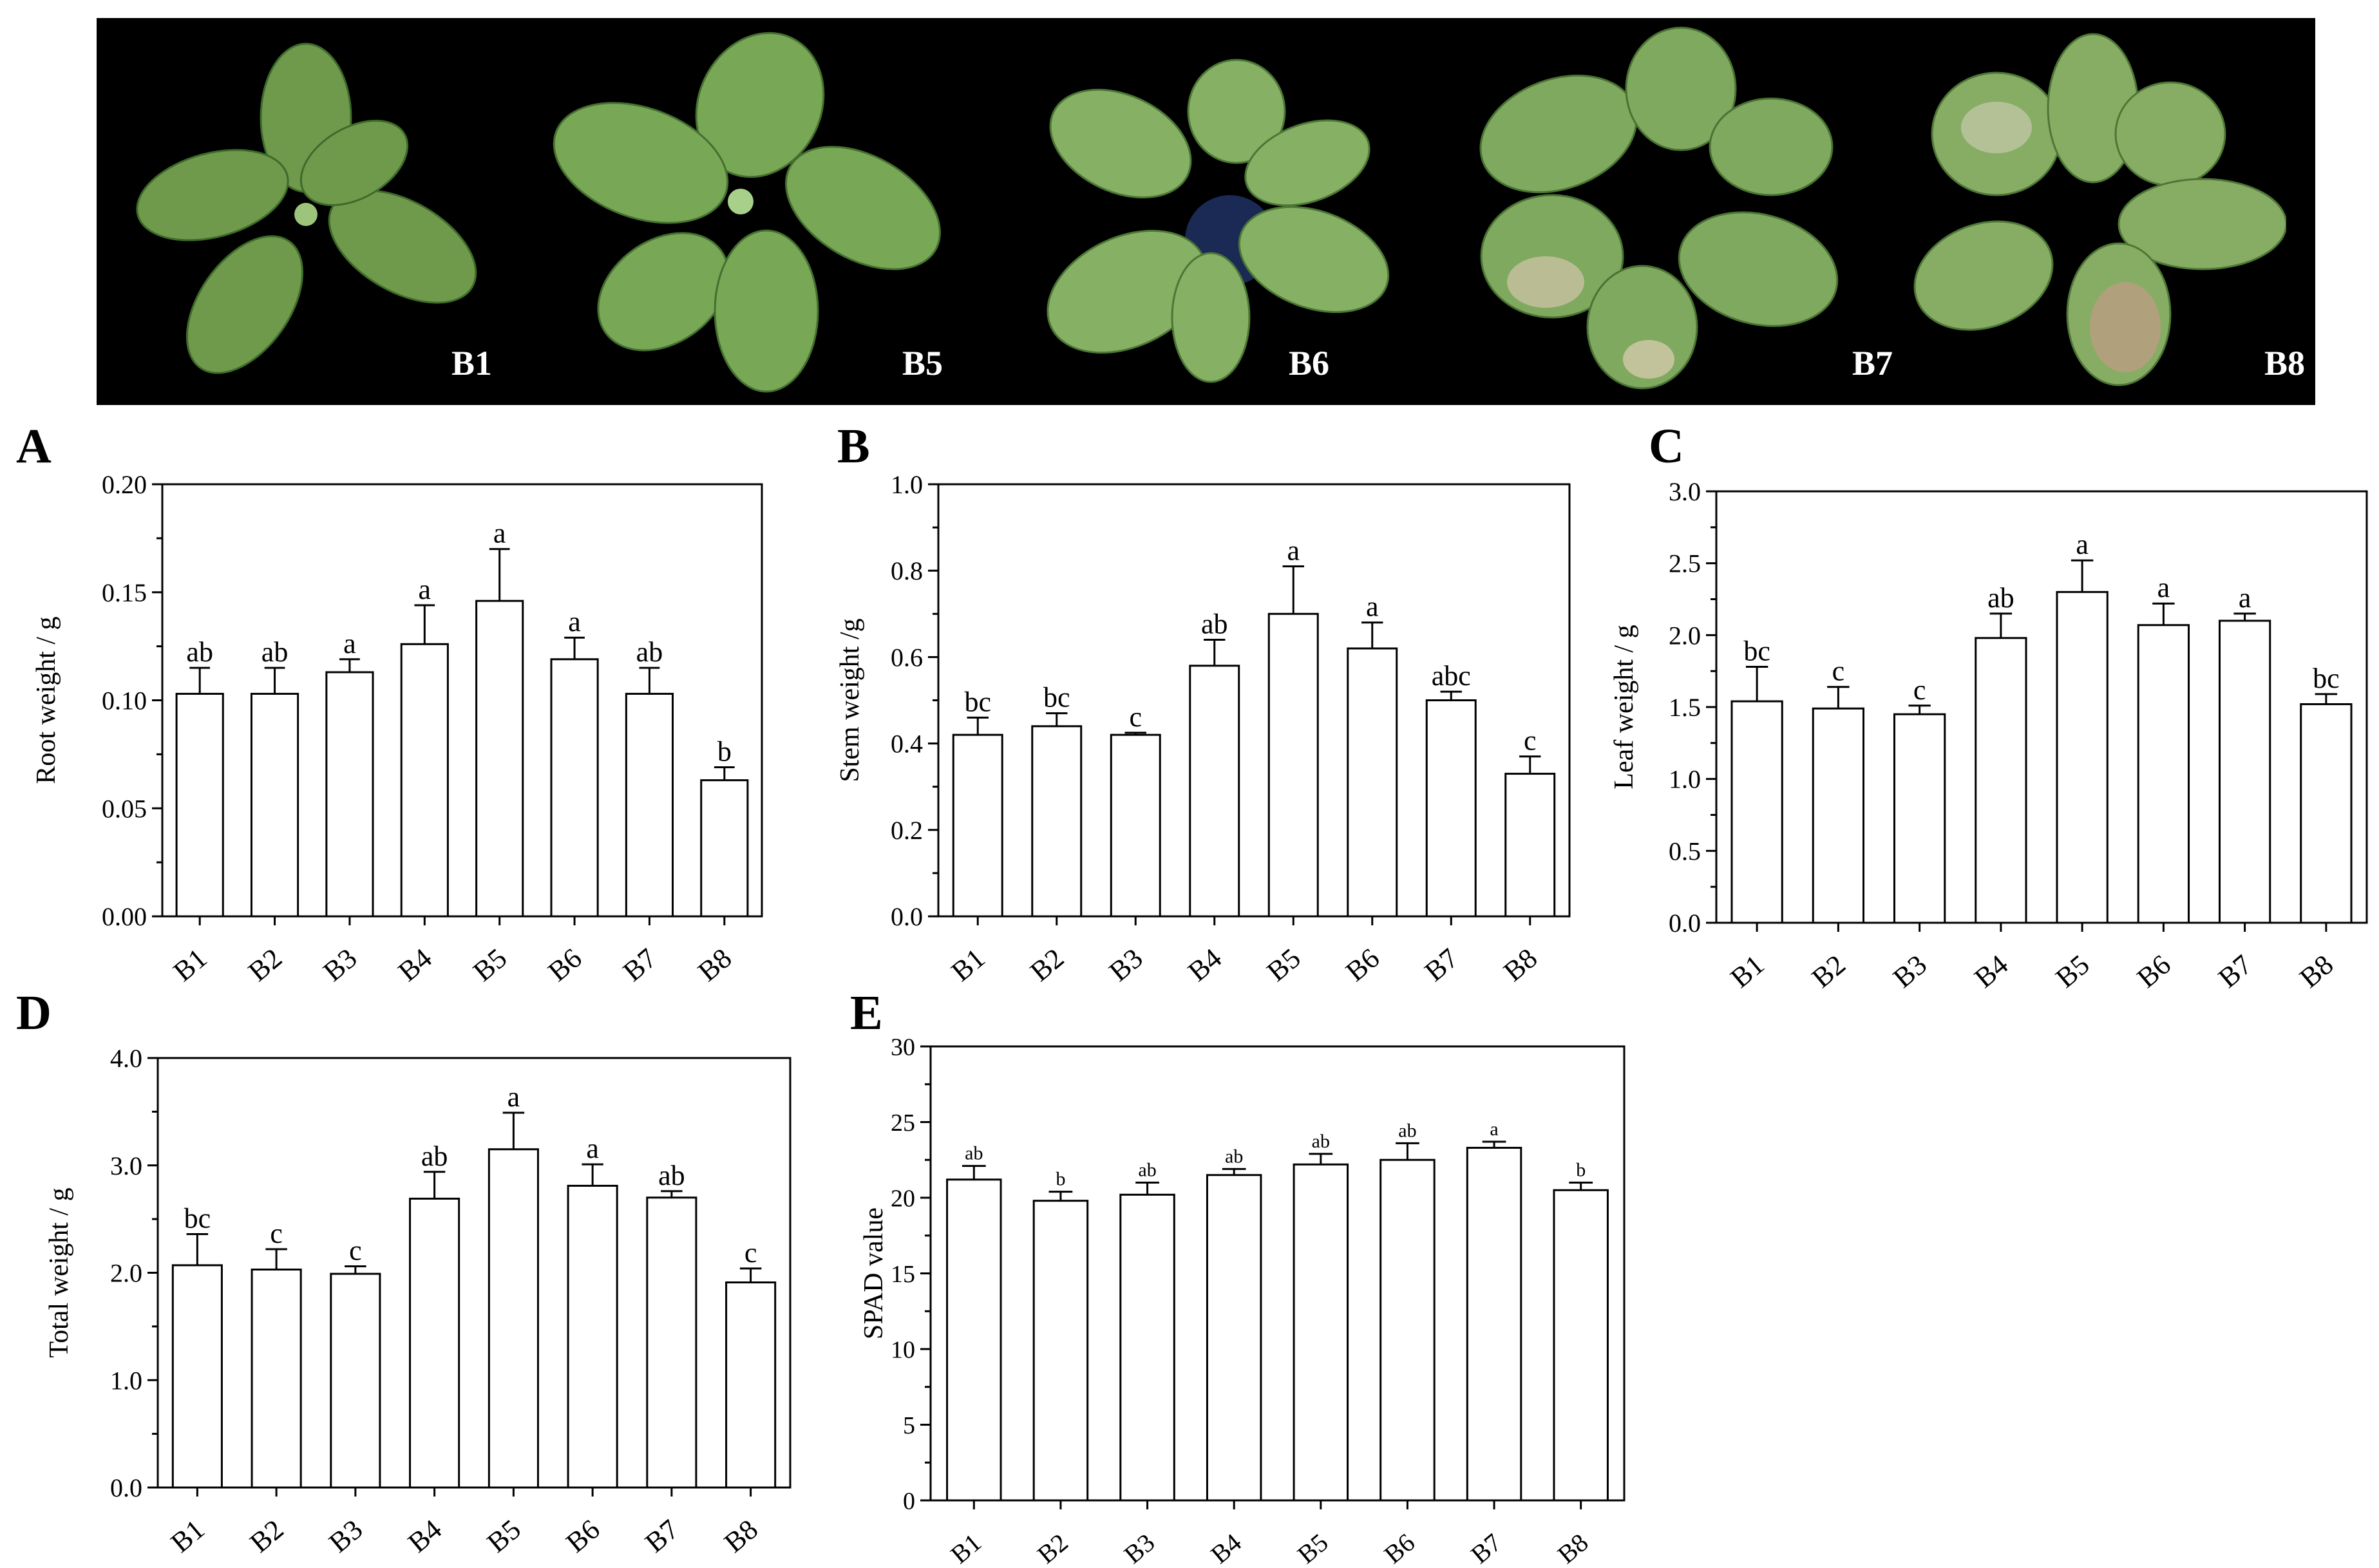 The height and width of the screenshot is (1568, 2379). What do you see at coordinates (583, 1536) in the screenshot?
I see `panel-d-xtick-label: B6` at bounding box center [583, 1536].